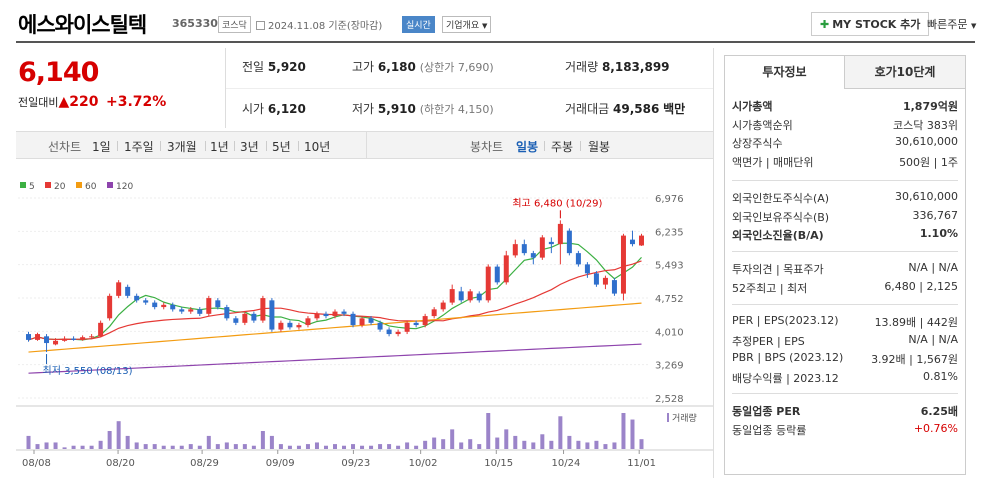  I want to click on info-row-value: 30,610,000, so click(926, 196).